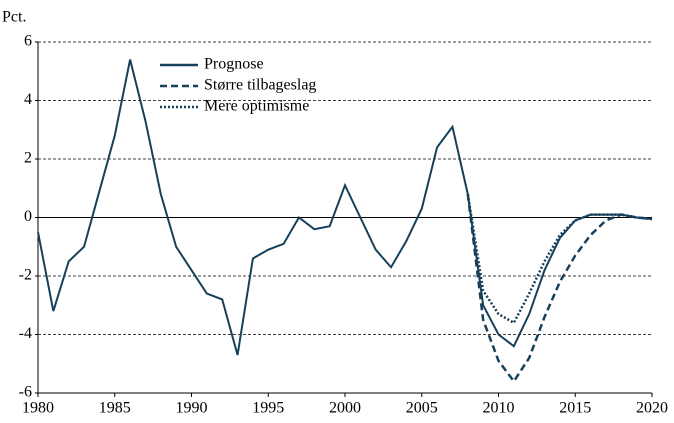  I want to click on x-tick-label: 2010, so click(499, 408).